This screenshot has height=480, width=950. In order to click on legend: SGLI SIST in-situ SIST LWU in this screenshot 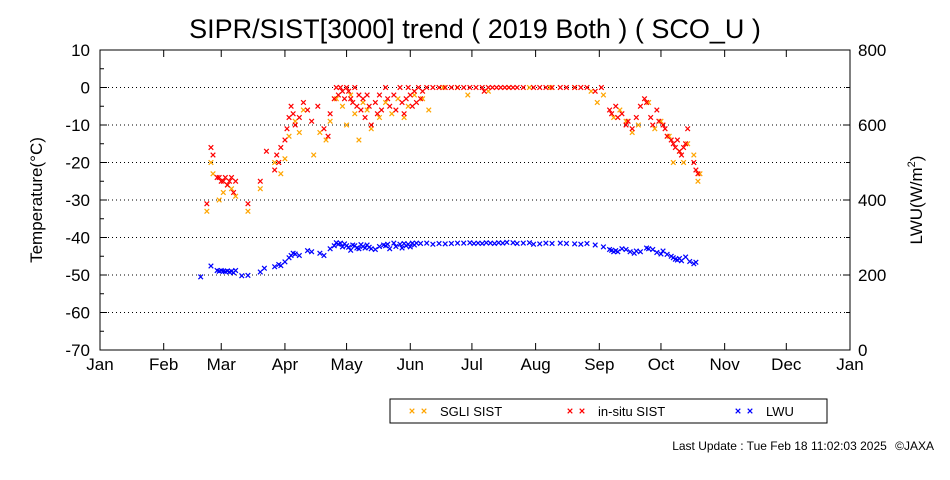, I will do `click(608, 411)`.